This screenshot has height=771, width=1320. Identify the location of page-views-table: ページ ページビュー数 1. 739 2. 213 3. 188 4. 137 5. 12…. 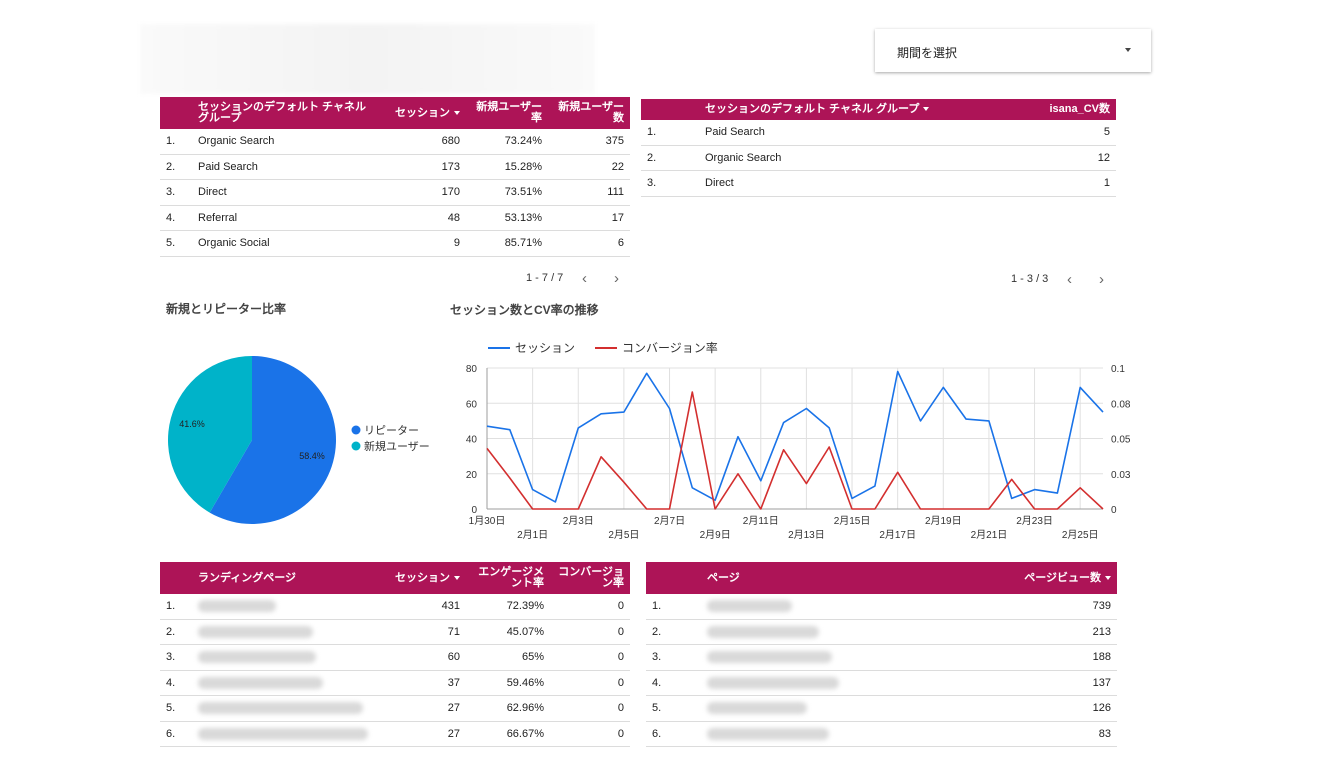
(881, 654).